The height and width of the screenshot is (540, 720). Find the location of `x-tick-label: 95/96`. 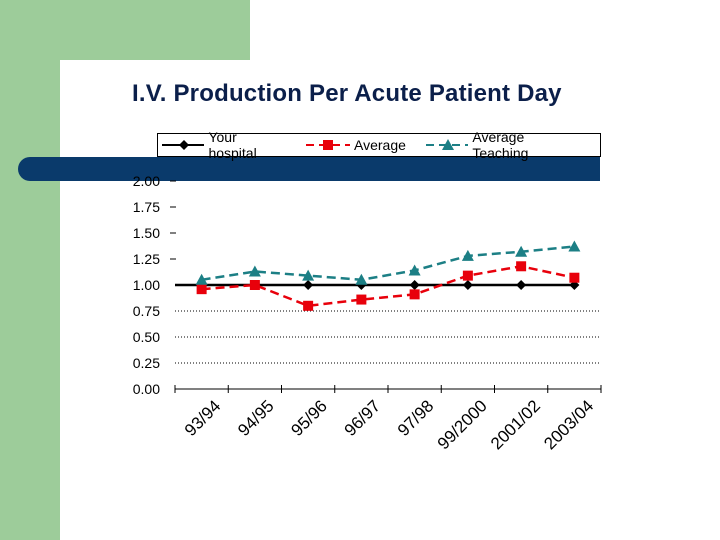

x-tick-label: 95/96 is located at coordinates (309, 418).